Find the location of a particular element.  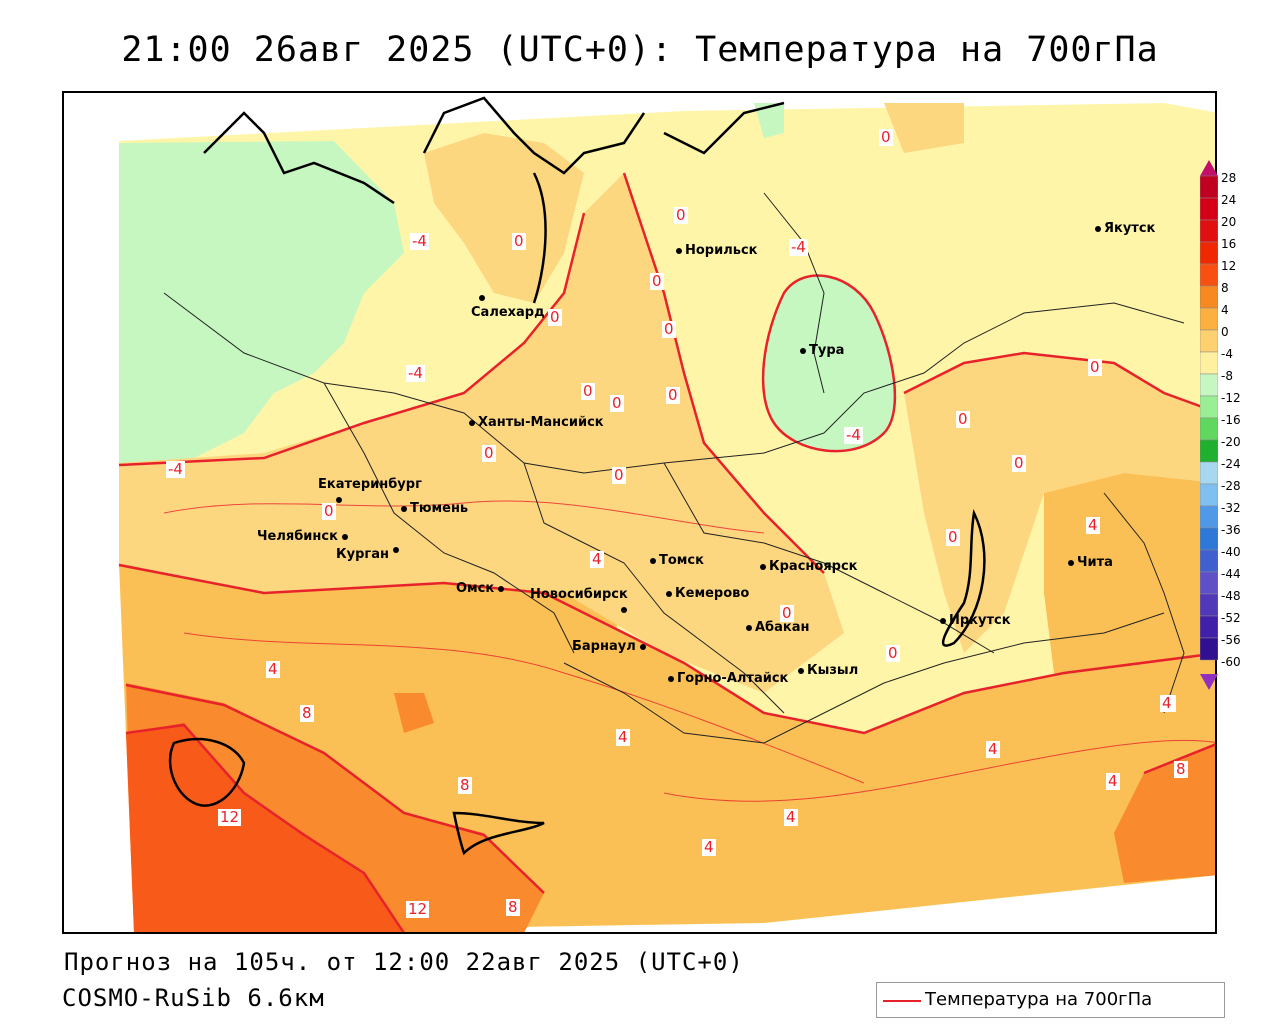

city-kemerovo: Кемерово is located at coordinates (707, 593).